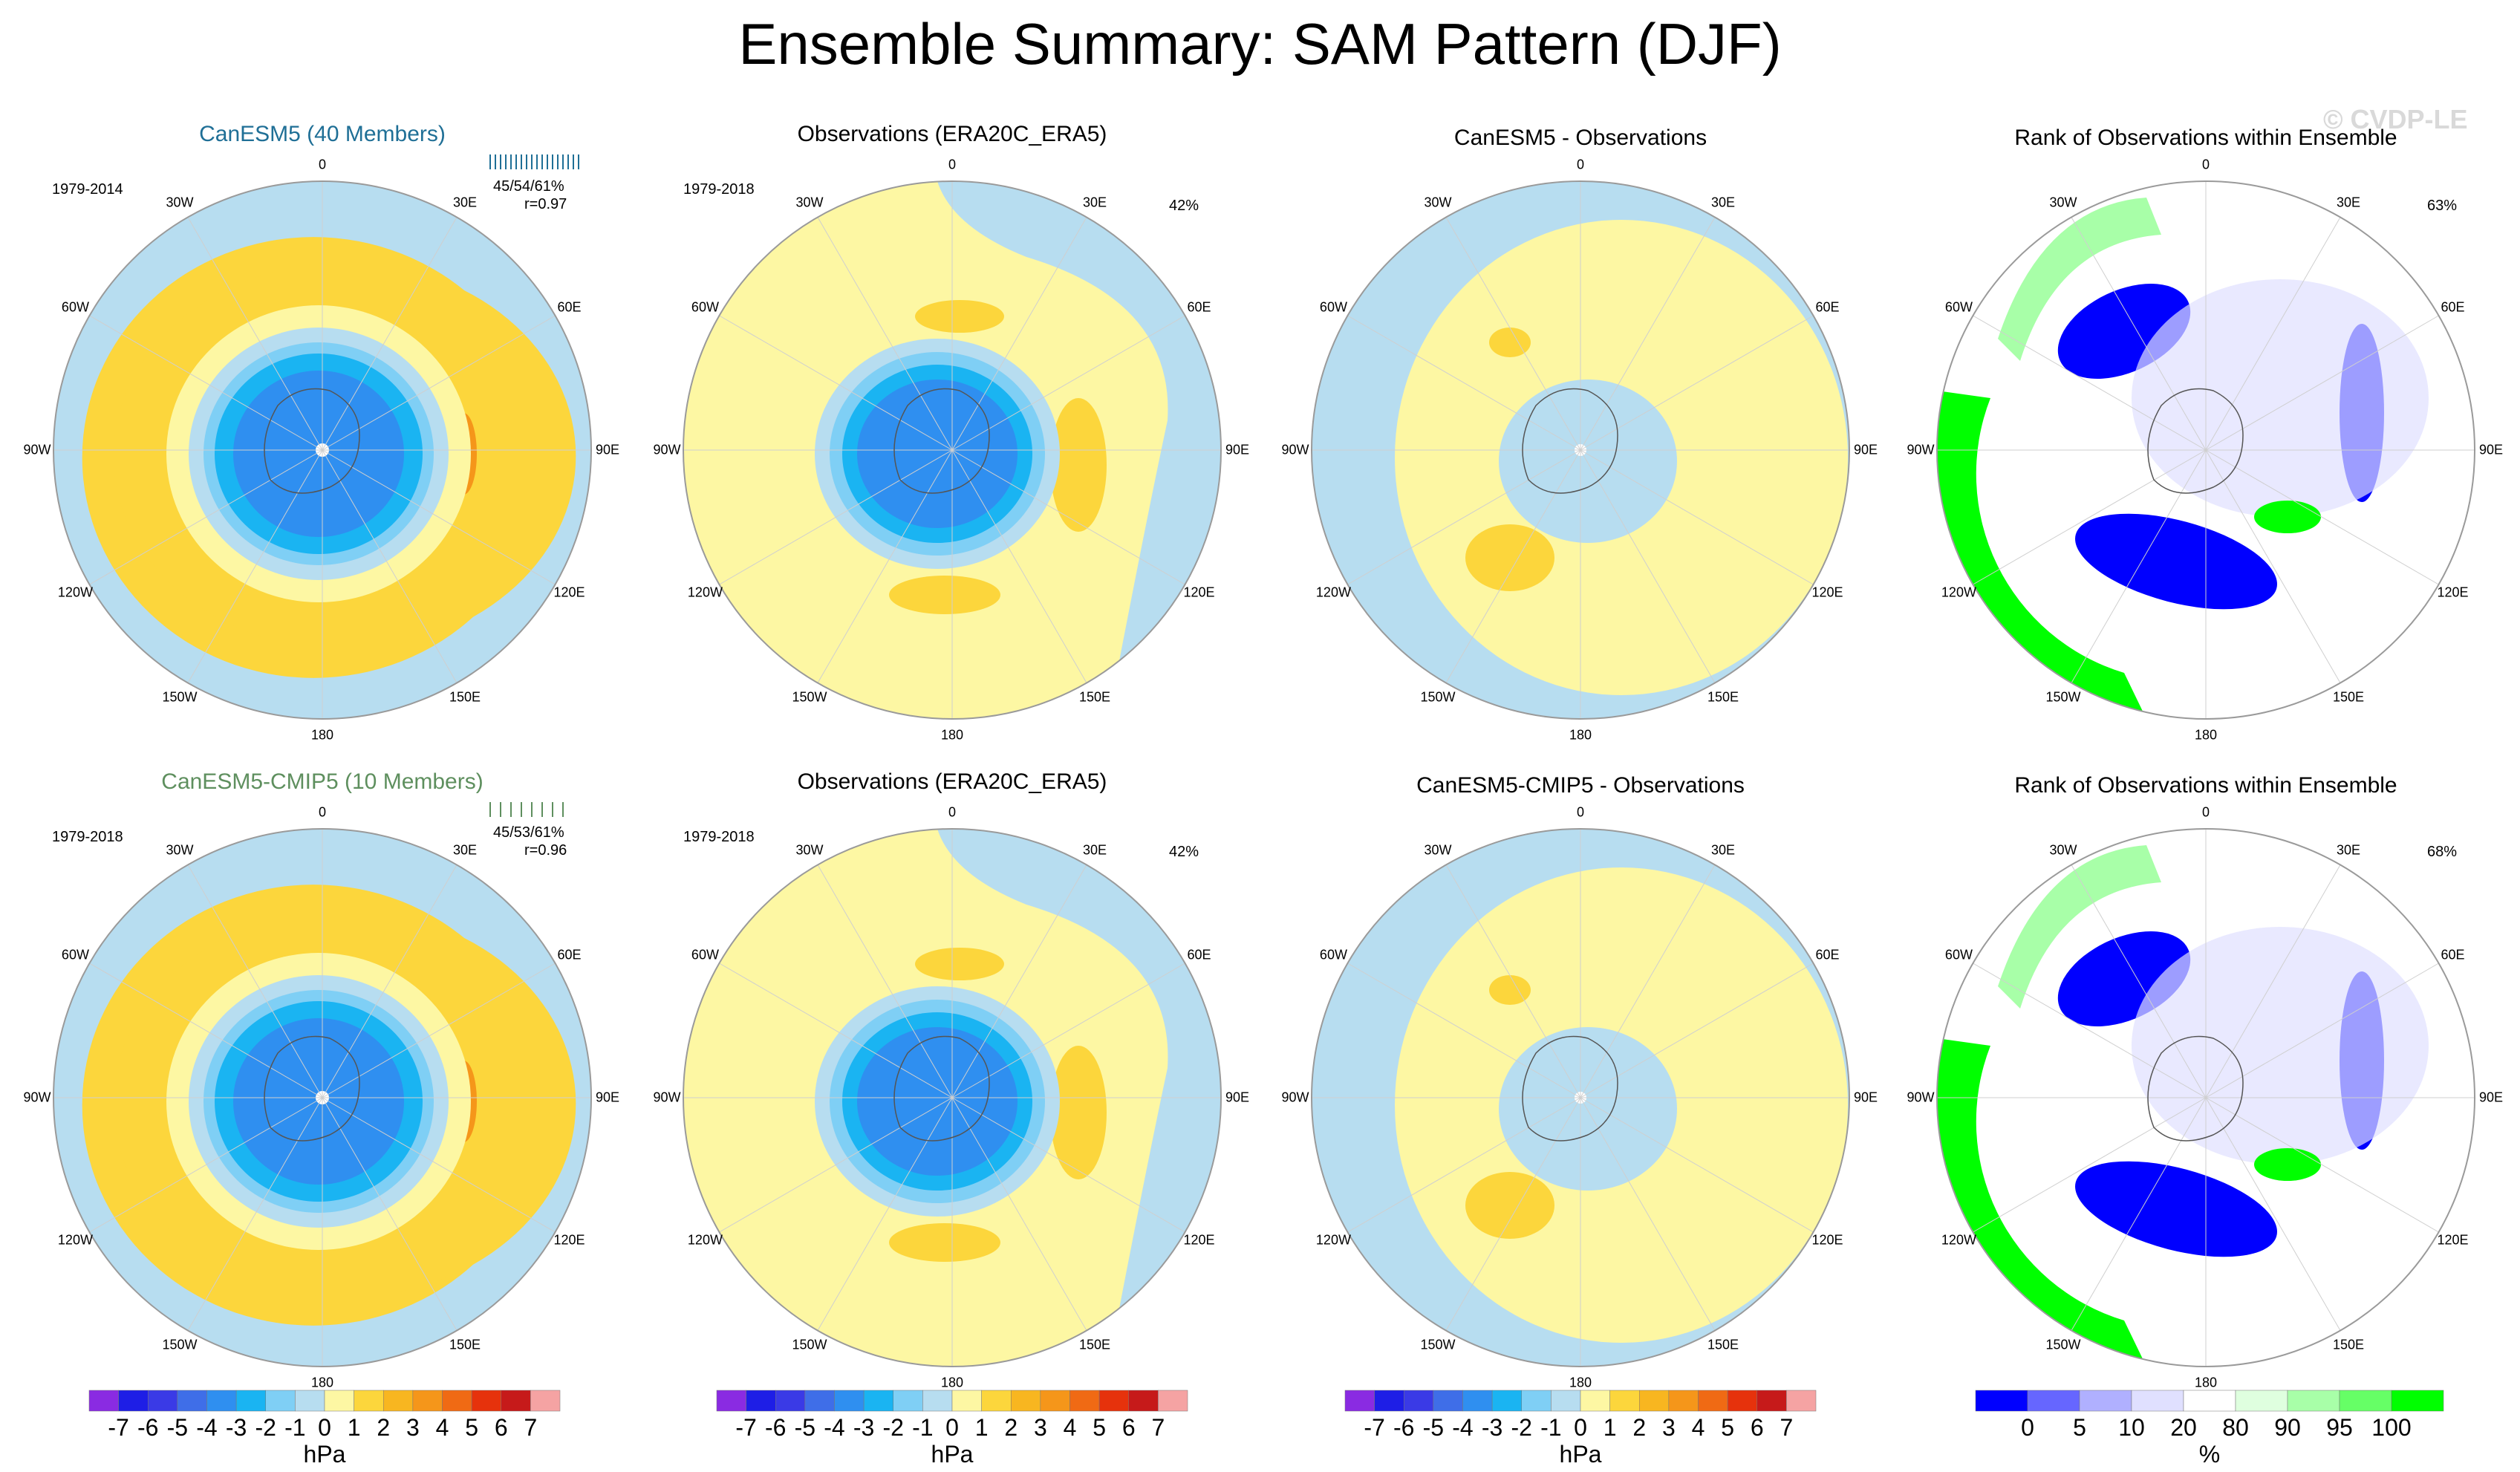  What do you see at coordinates (2079, 1428) in the screenshot?
I see `colorbar-tick-label: 5` at bounding box center [2079, 1428].